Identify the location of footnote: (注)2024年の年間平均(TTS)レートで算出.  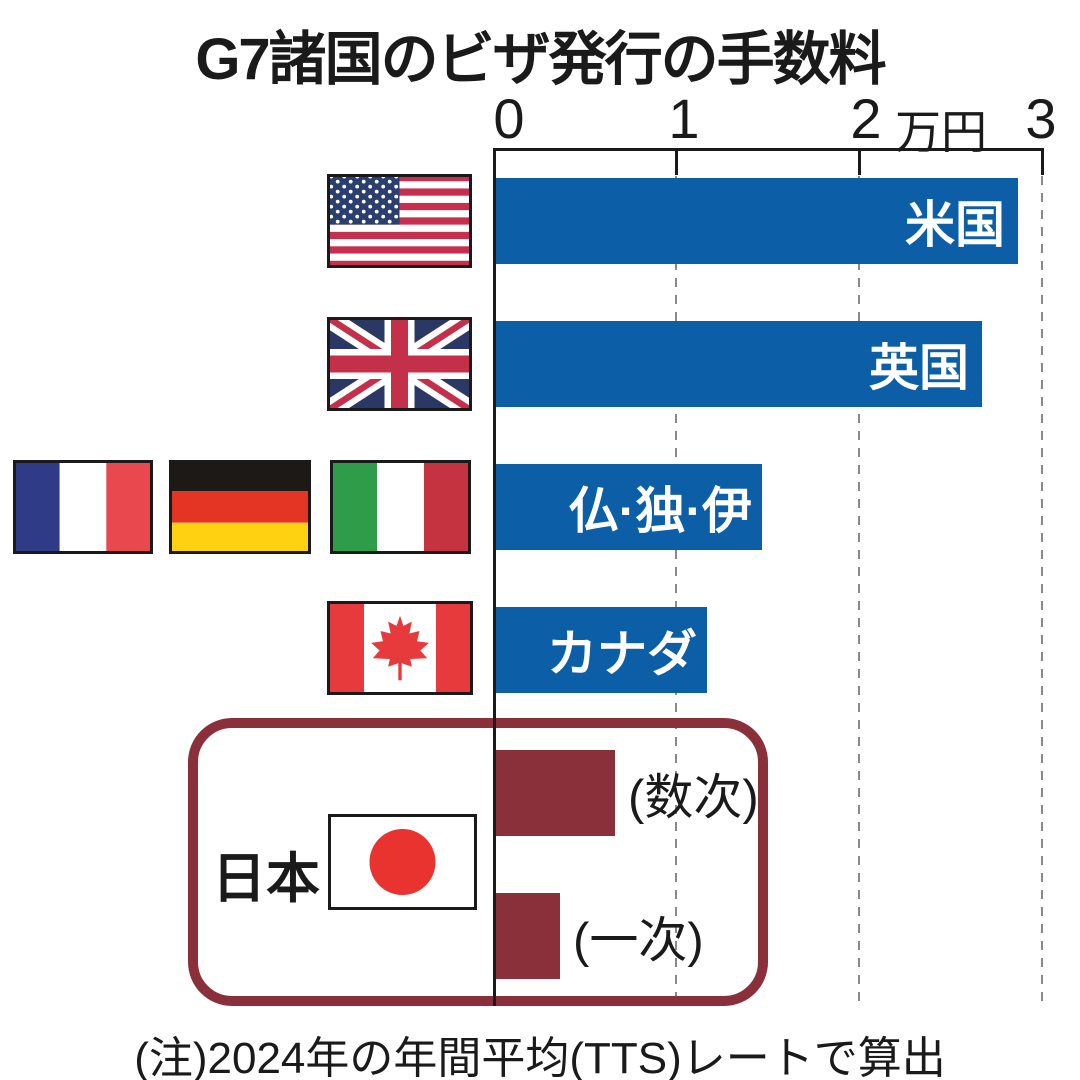
(540, 1057).